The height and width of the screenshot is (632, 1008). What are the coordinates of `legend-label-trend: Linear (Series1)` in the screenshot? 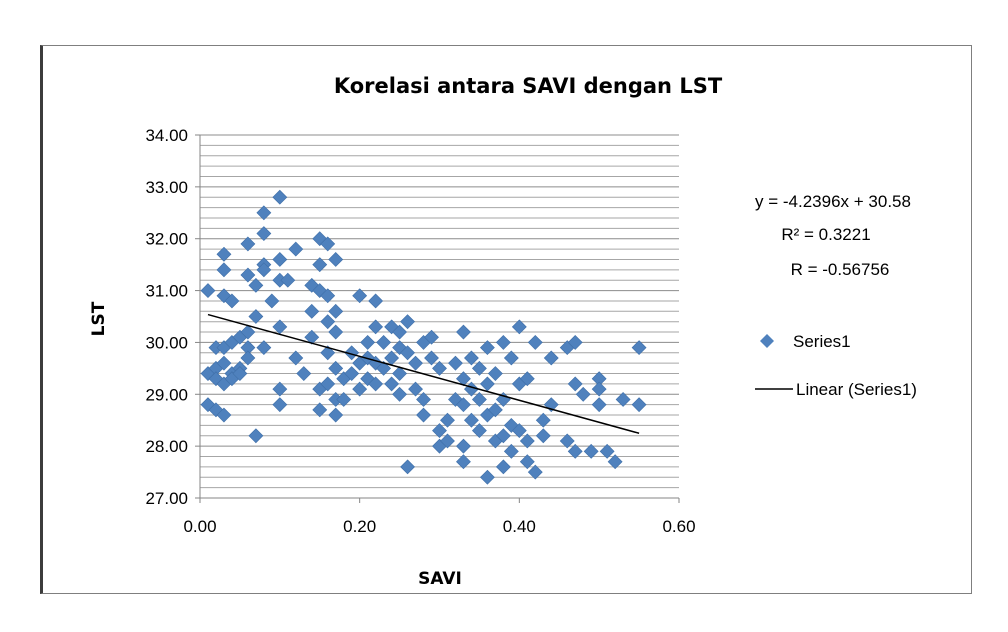 It's located at (856, 389).